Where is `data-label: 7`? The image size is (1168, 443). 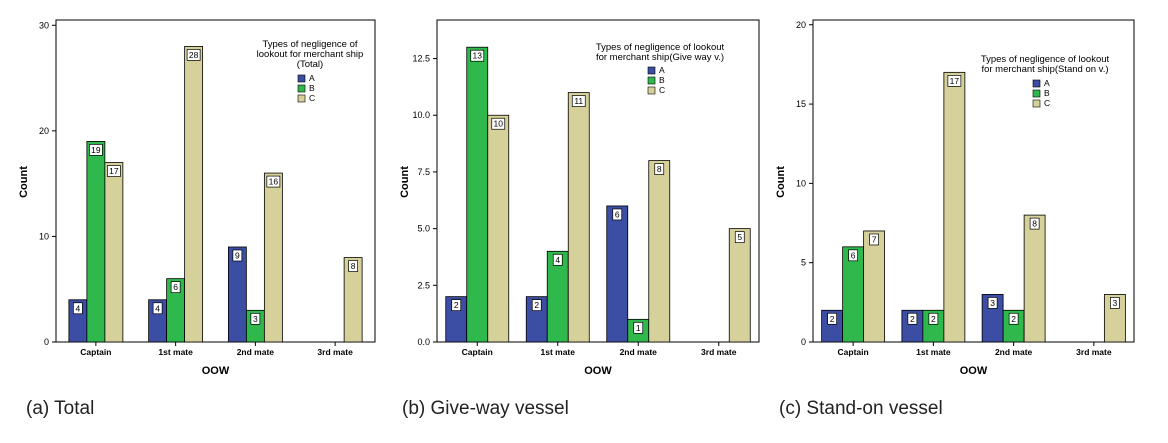 data-label: 7 is located at coordinates (874, 239).